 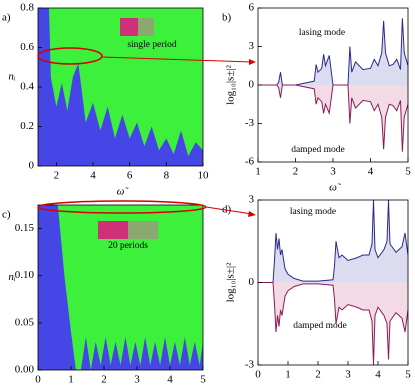 What do you see at coordinates (27, 126) in the screenshot?
I see `y-tick-label: 0.2` at bounding box center [27, 126].